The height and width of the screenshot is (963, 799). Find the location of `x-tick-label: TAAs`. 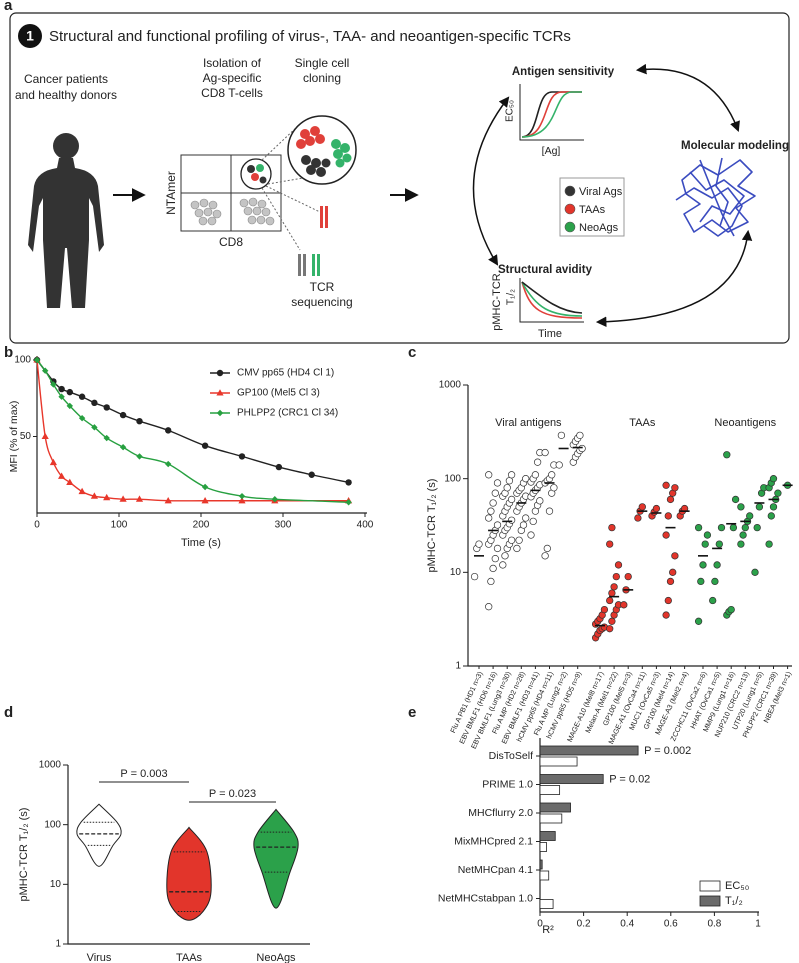

x-tick-label: TAAs is located at coordinates (189, 957).